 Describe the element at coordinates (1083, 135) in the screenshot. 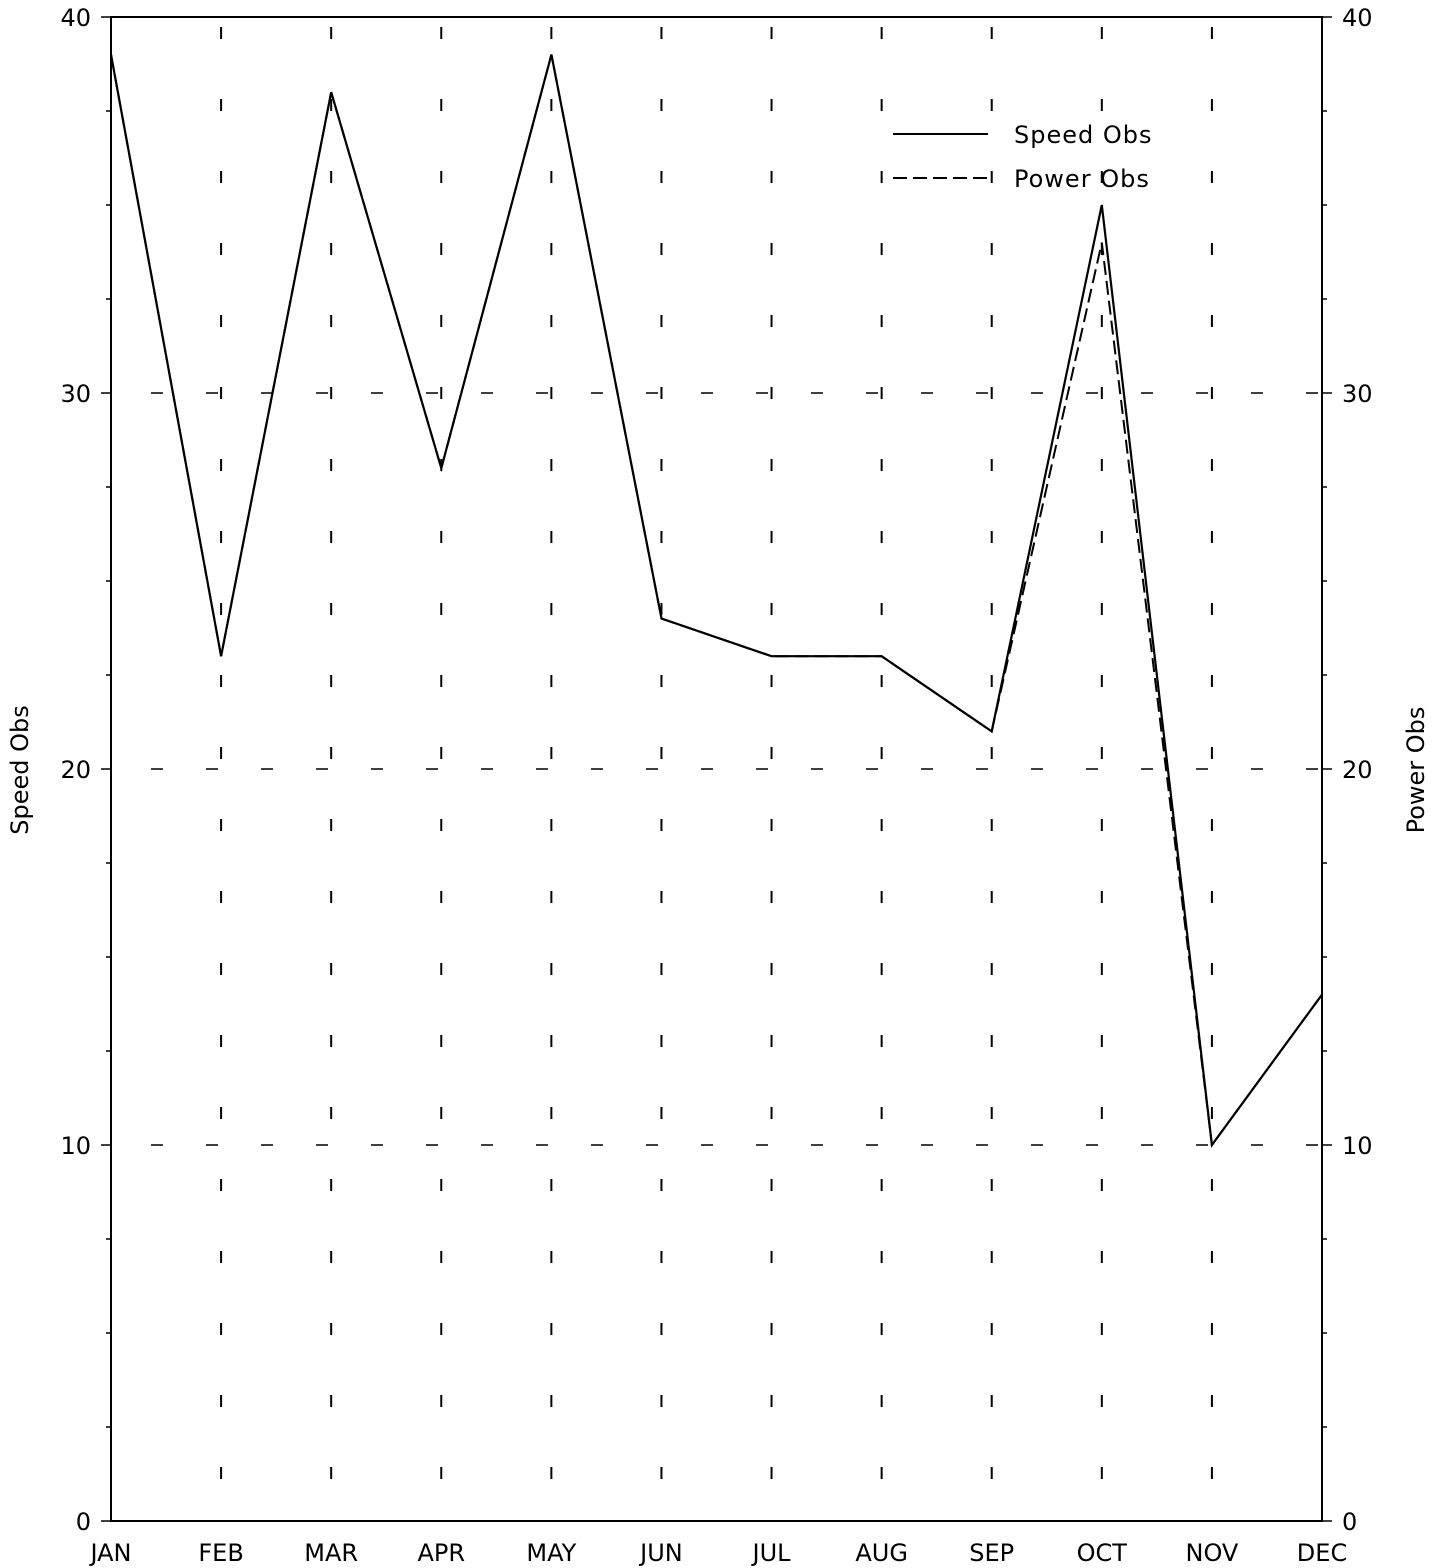

I see `legend-label-speed-obs: Speed Obs` at that location.